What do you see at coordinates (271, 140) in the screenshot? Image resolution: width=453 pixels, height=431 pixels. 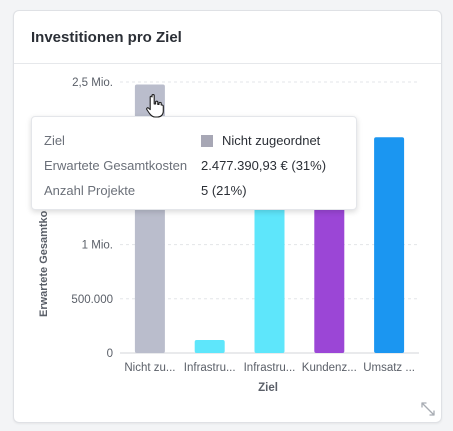 I see `tooltip-value: Nicht zugeordnet` at bounding box center [271, 140].